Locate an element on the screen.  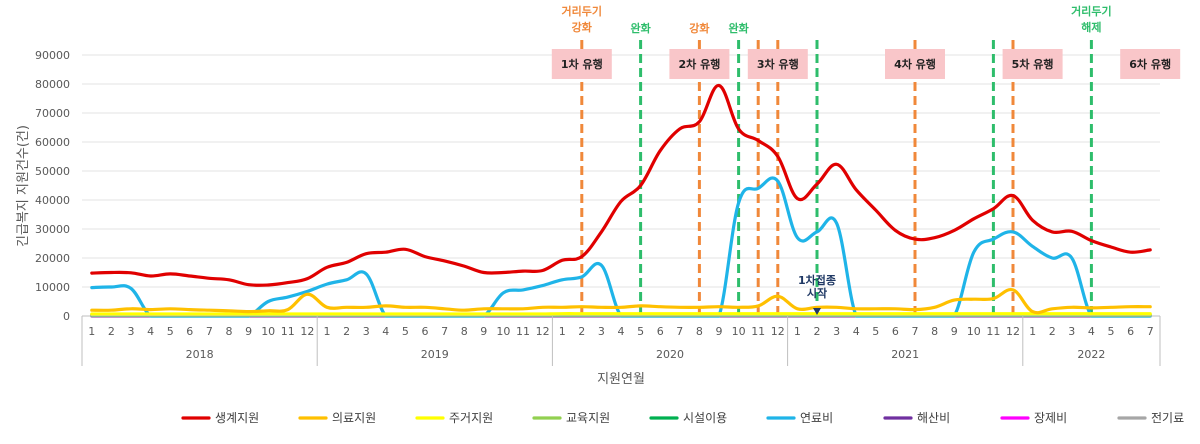
y-tick-label: 10000 is located at coordinates (52, 287).